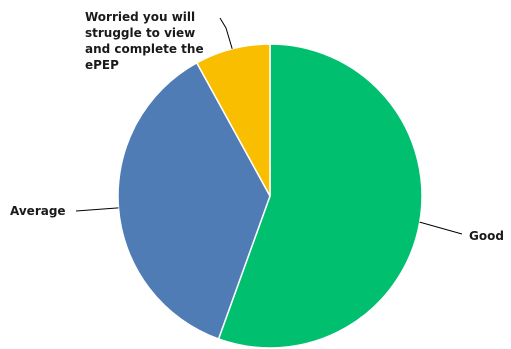  I want to click on slice-label-good: Good, so click(486, 236).